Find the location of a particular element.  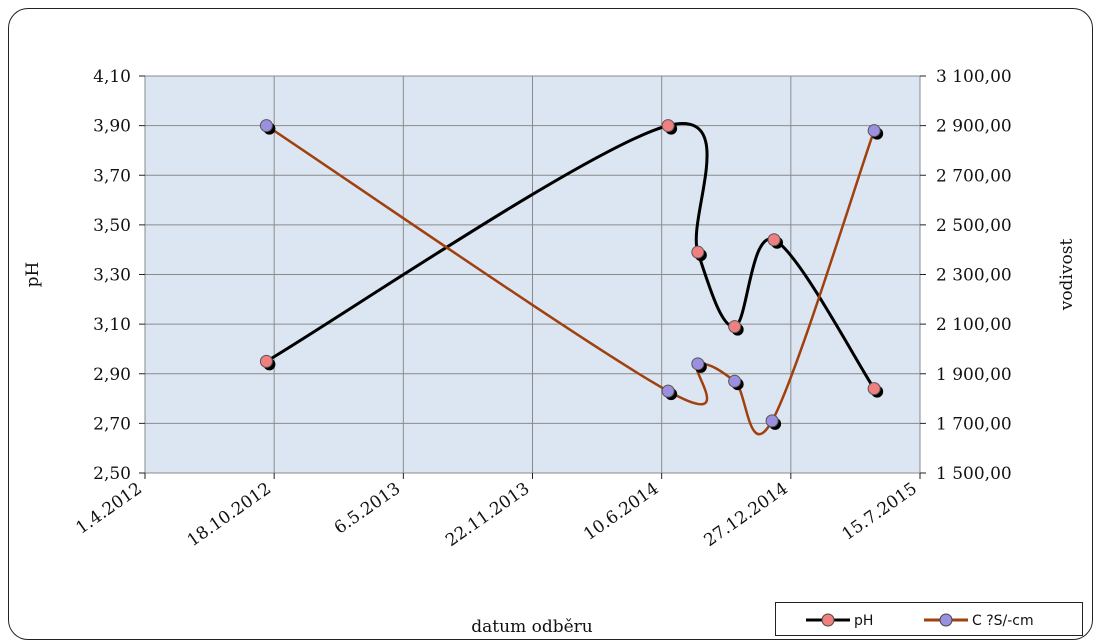

y-tick-label: 3,70 is located at coordinates (112, 176).